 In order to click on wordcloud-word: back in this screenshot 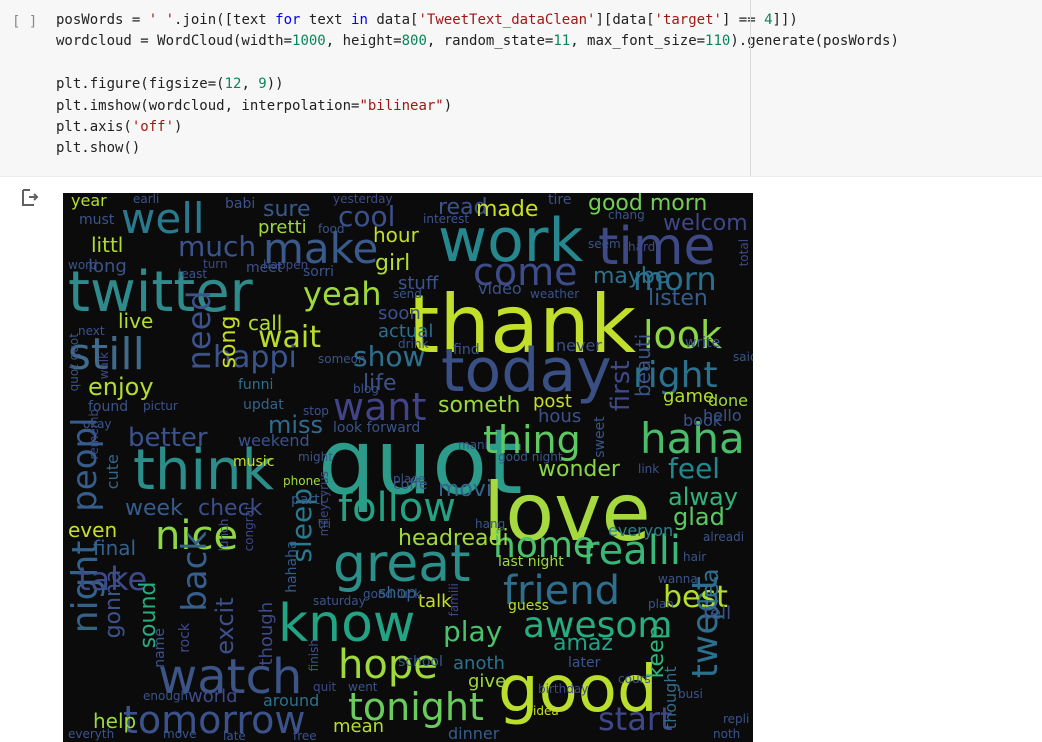, I will do `click(195, 571)`.